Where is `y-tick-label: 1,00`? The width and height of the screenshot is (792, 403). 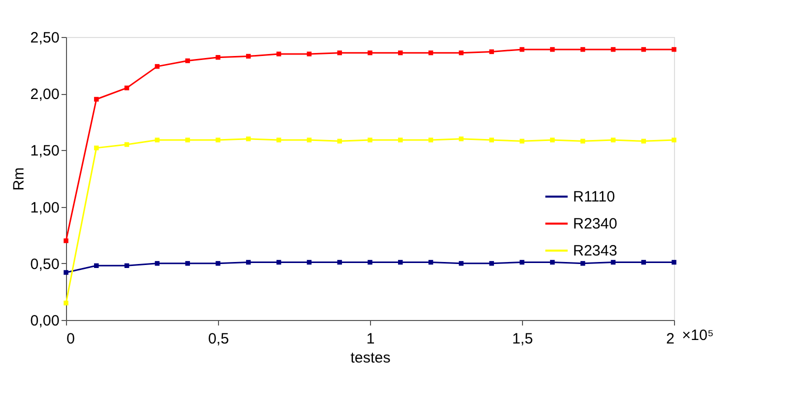 y-tick-label: 1,00 is located at coordinates (45, 207).